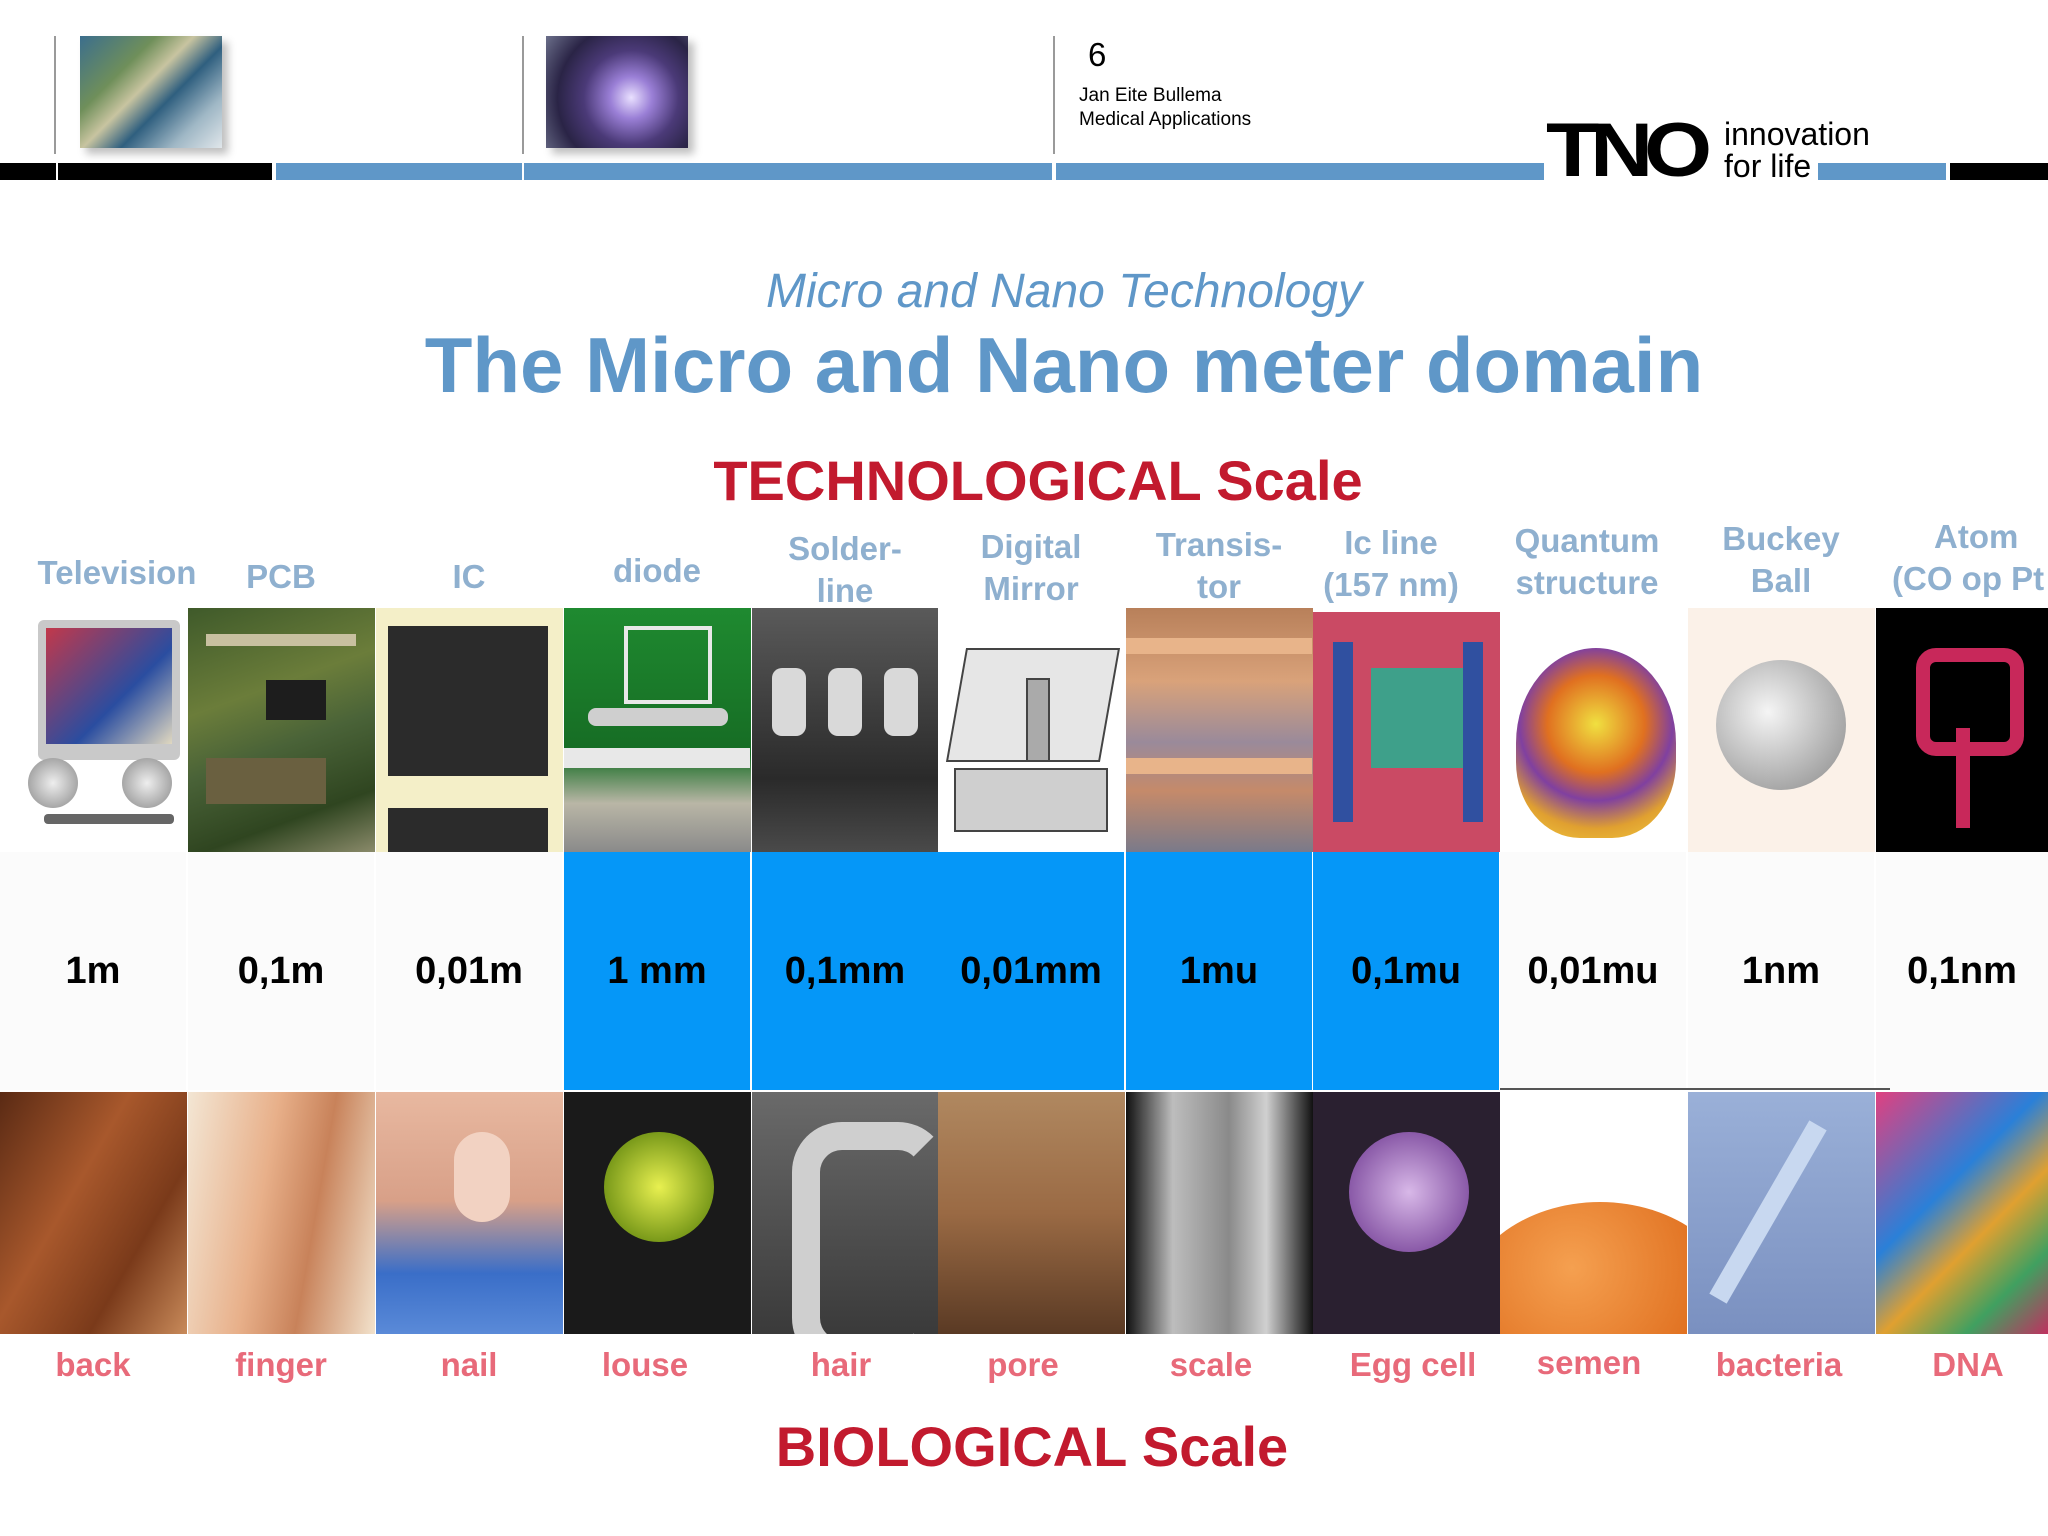 The image size is (2048, 1536). Describe the element at coordinates (281, 730) in the screenshot. I see `pcb-image` at that location.